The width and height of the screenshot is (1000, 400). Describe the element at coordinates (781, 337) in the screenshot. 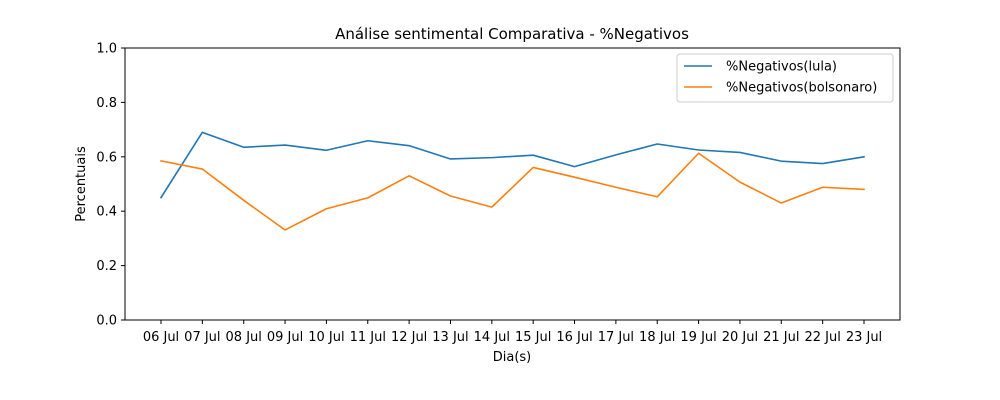

I see `x-tick-label: 21 Jul` at that location.